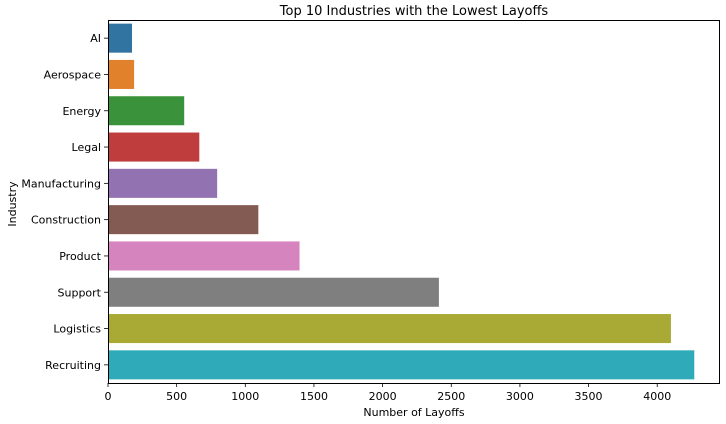 The width and height of the screenshot is (726, 424). What do you see at coordinates (121, 74) in the screenshot?
I see `bar-aerospace` at bounding box center [121, 74].